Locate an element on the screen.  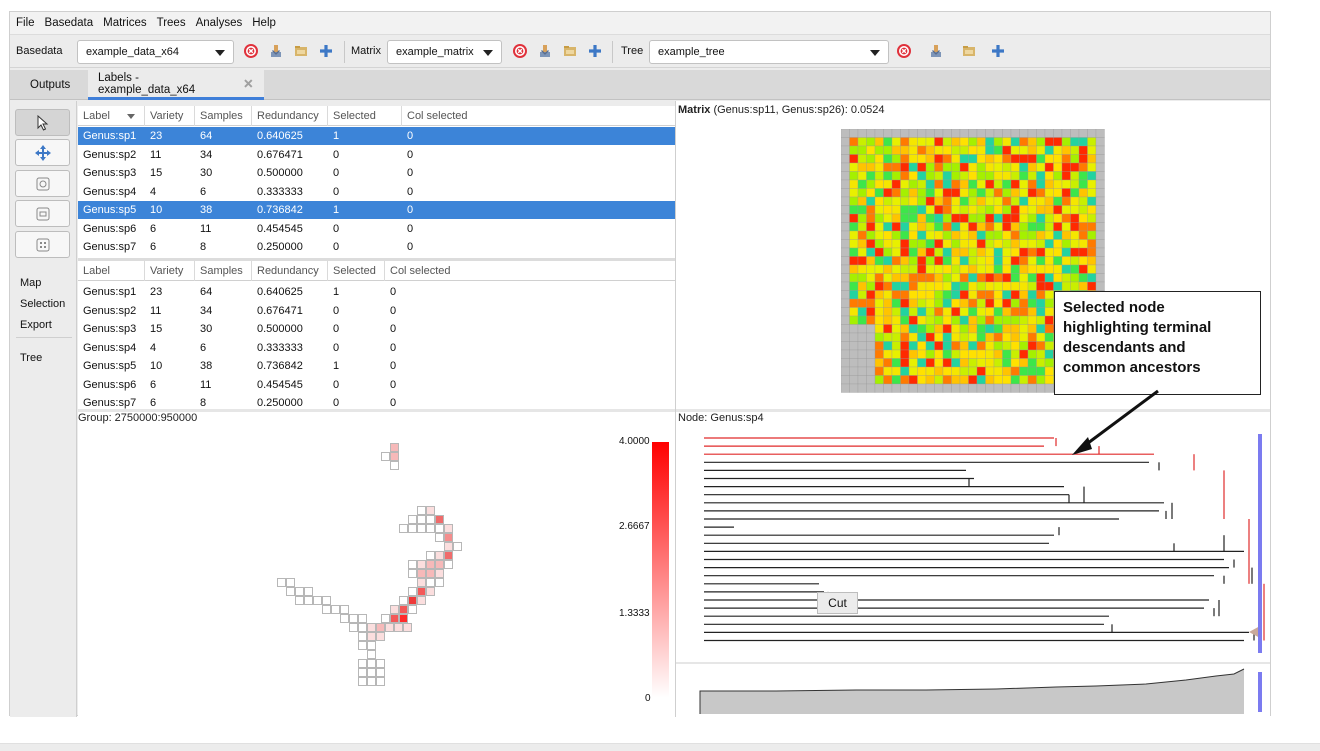
sidebar-link-map: Map is located at coordinates (31, 283).